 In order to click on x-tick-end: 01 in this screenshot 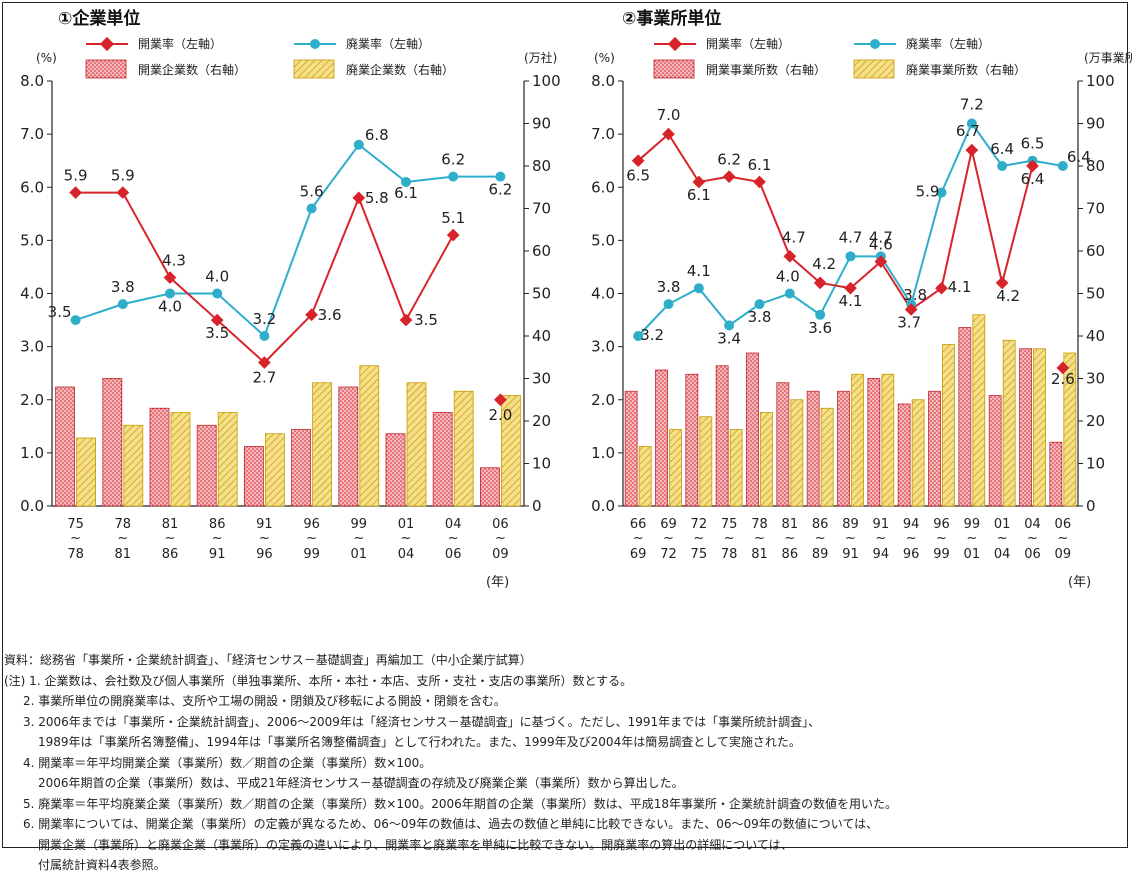, I will do `click(359, 554)`.